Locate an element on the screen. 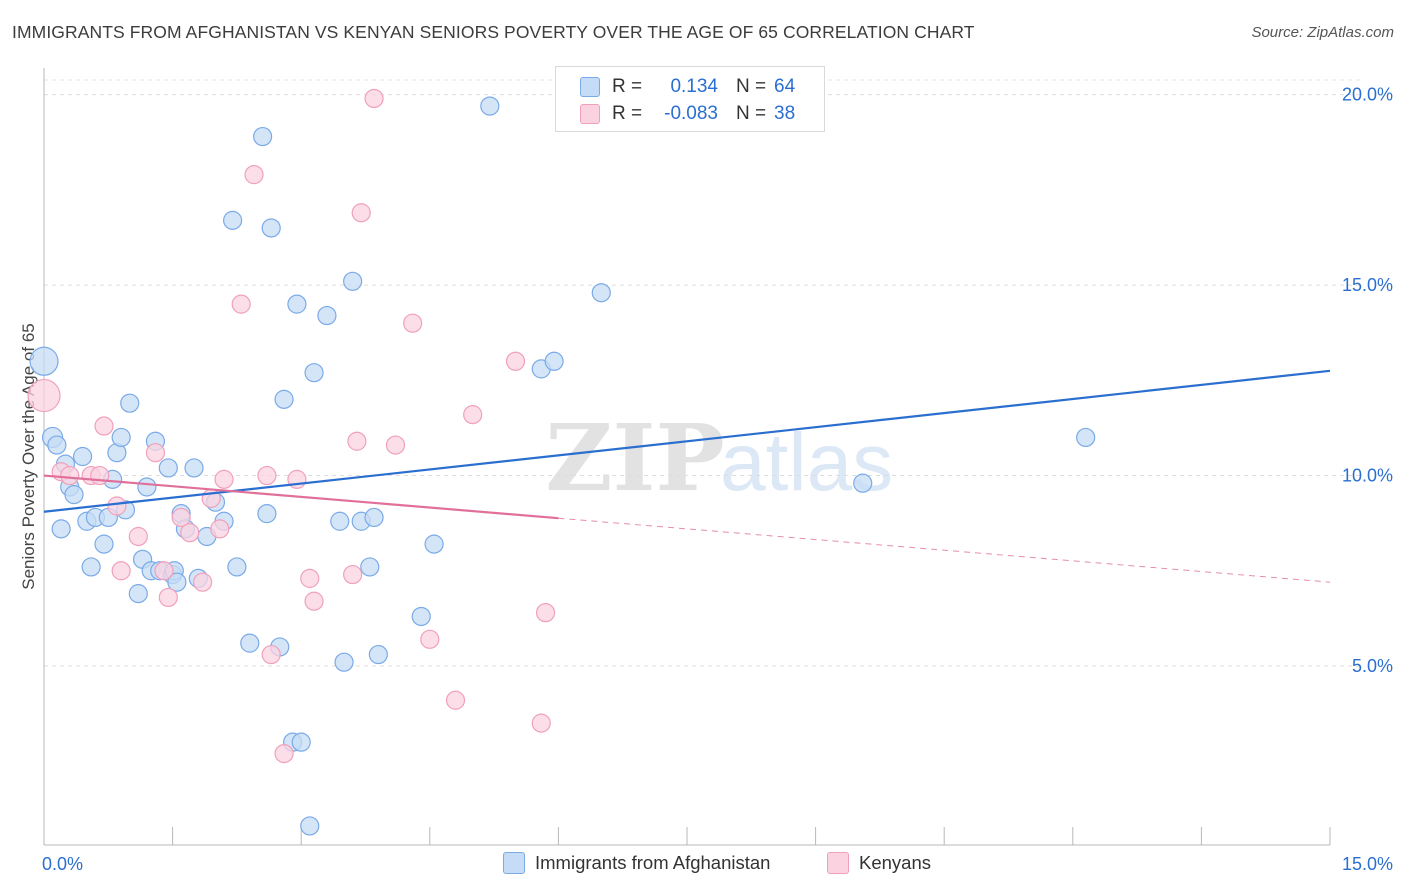 The height and width of the screenshot is (892, 1406). x-tick-label: 15.0% is located at coordinates (1367, 864).